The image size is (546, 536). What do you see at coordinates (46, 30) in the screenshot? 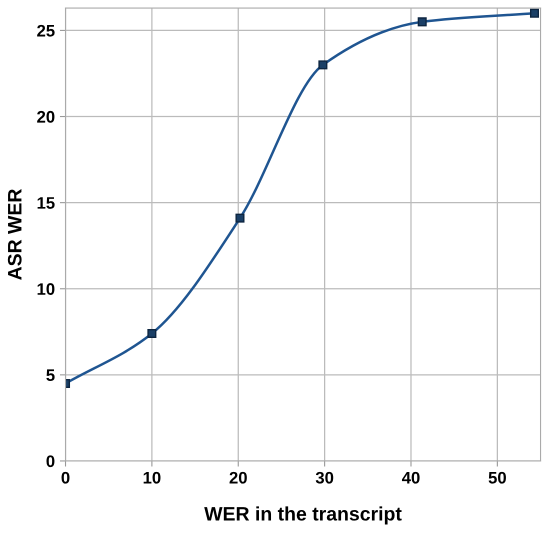
I see `y-tick-label: 25` at bounding box center [46, 30].